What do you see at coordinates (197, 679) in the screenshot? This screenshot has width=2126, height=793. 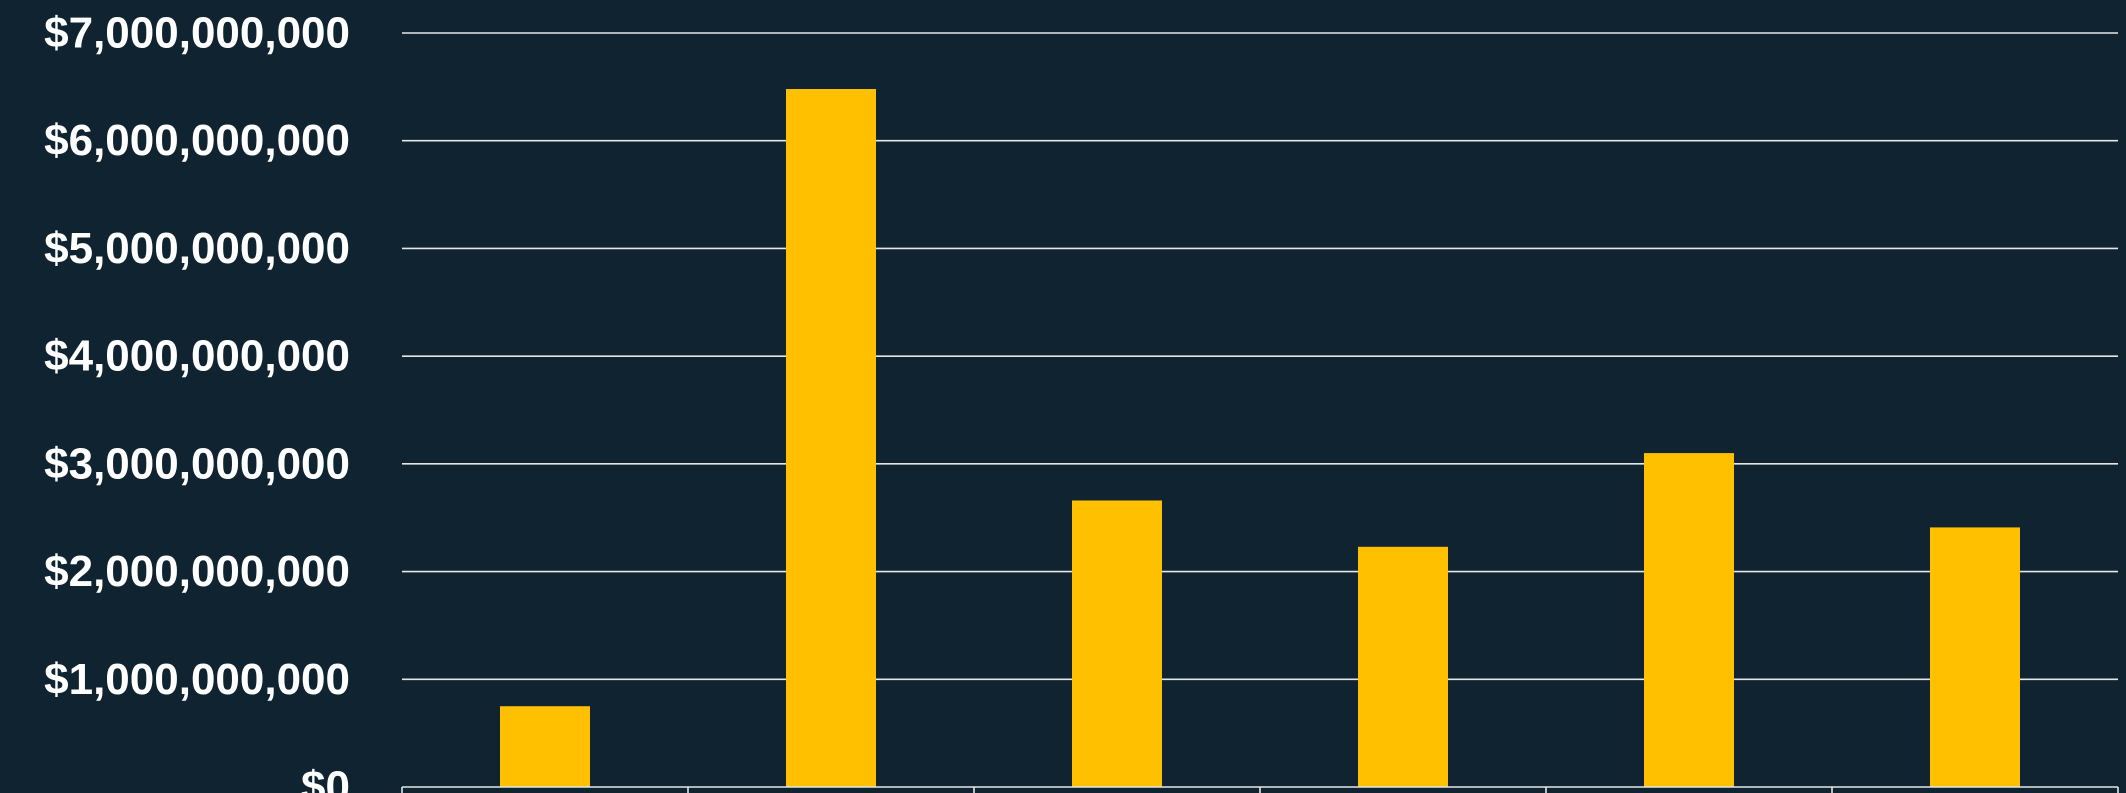 I see `y-tick-label: $1,000,000,000` at bounding box center [197, 679].